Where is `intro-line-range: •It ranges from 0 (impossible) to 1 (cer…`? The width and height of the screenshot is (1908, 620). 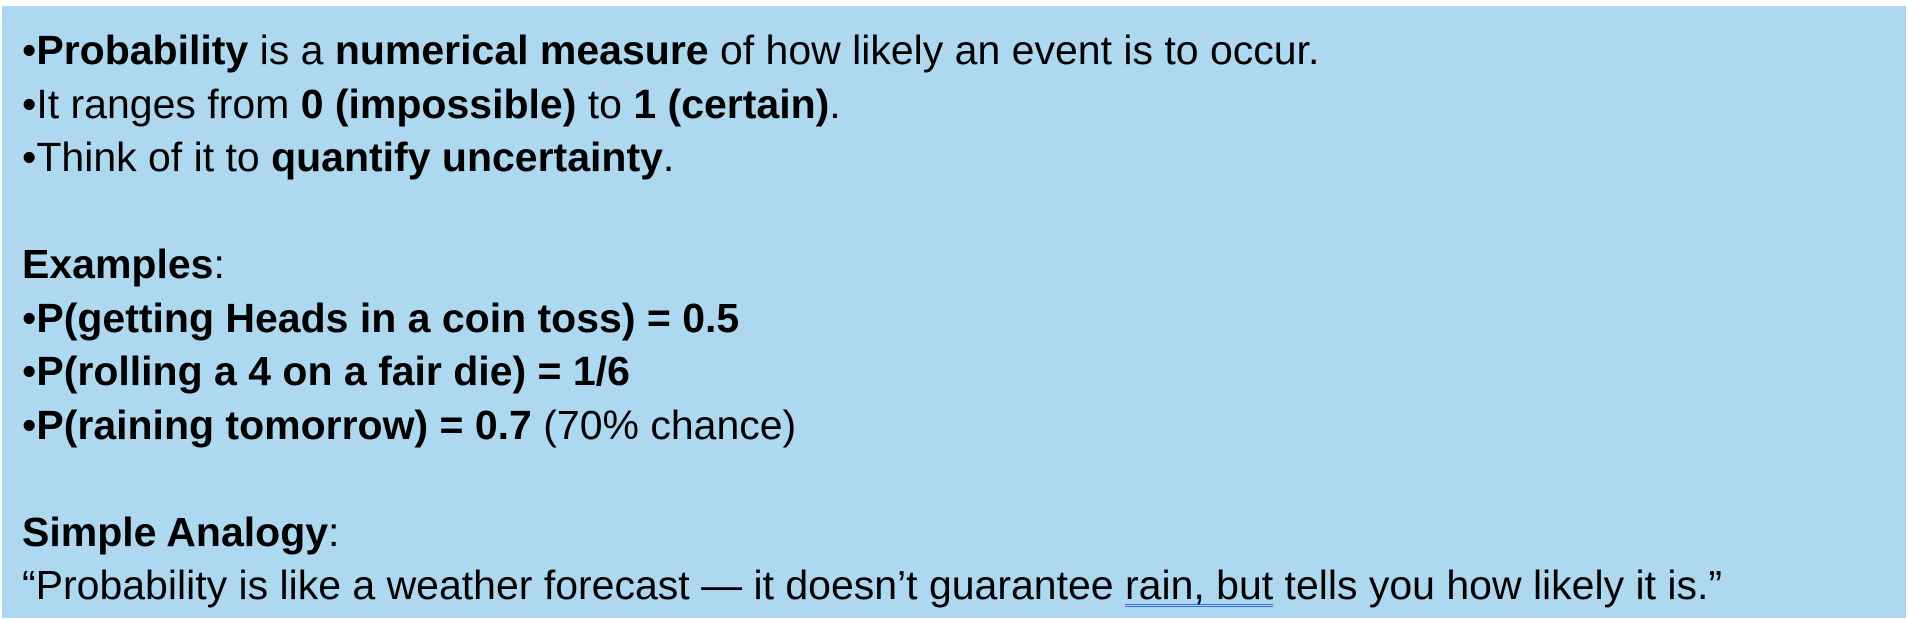
intro-line-range: •It ranges from 0 (impossible) to 1 (cer… is located at coordinates (954, 105).